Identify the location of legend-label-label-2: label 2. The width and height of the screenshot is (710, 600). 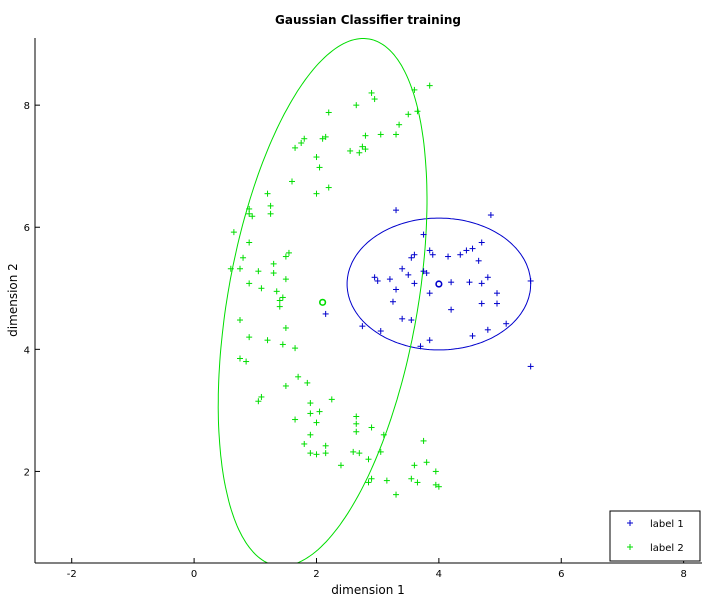
(667, 548).